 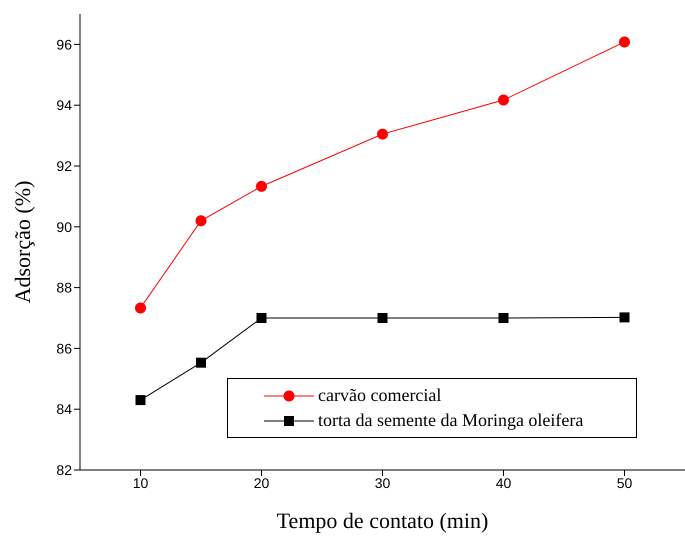 I want to click on y-tick-label: 82, so click(x=64, y=470).